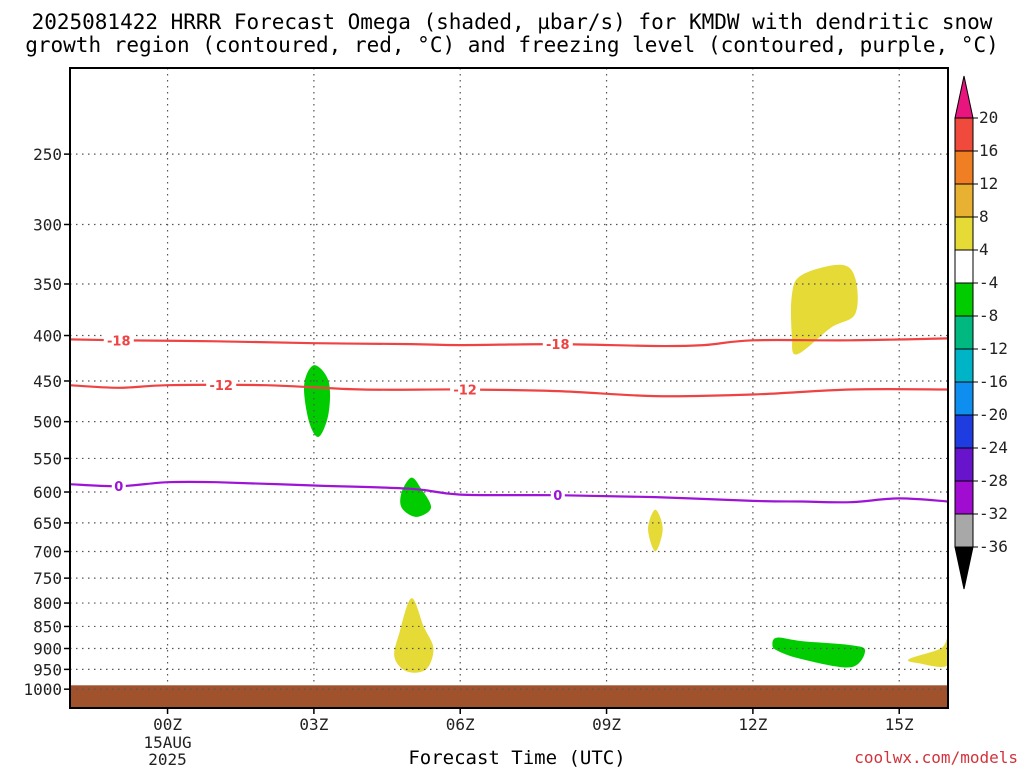 Image resolution: width=1024 pixels, height=769 pixels. What do you see at coordinates (47, 626) in the screenshot?
I see `y-tick-label-850: 850` at bounding box center [47, 626].